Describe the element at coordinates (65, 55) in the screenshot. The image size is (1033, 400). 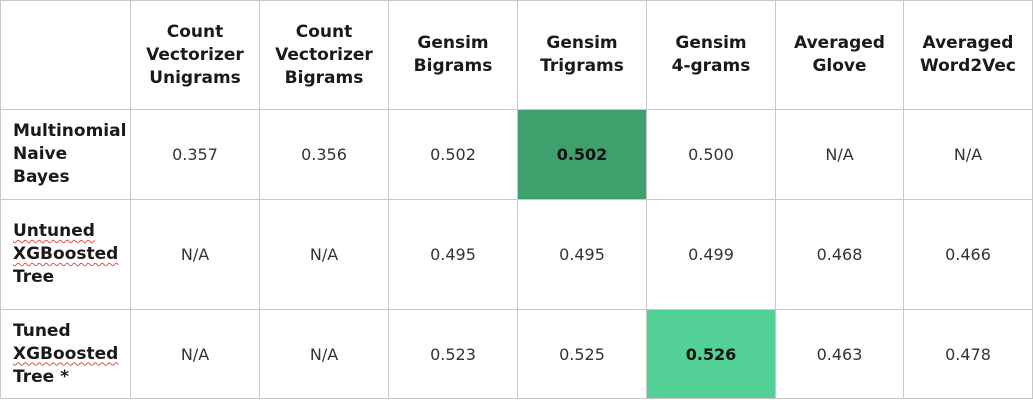
I see `corner-cell` at that location.